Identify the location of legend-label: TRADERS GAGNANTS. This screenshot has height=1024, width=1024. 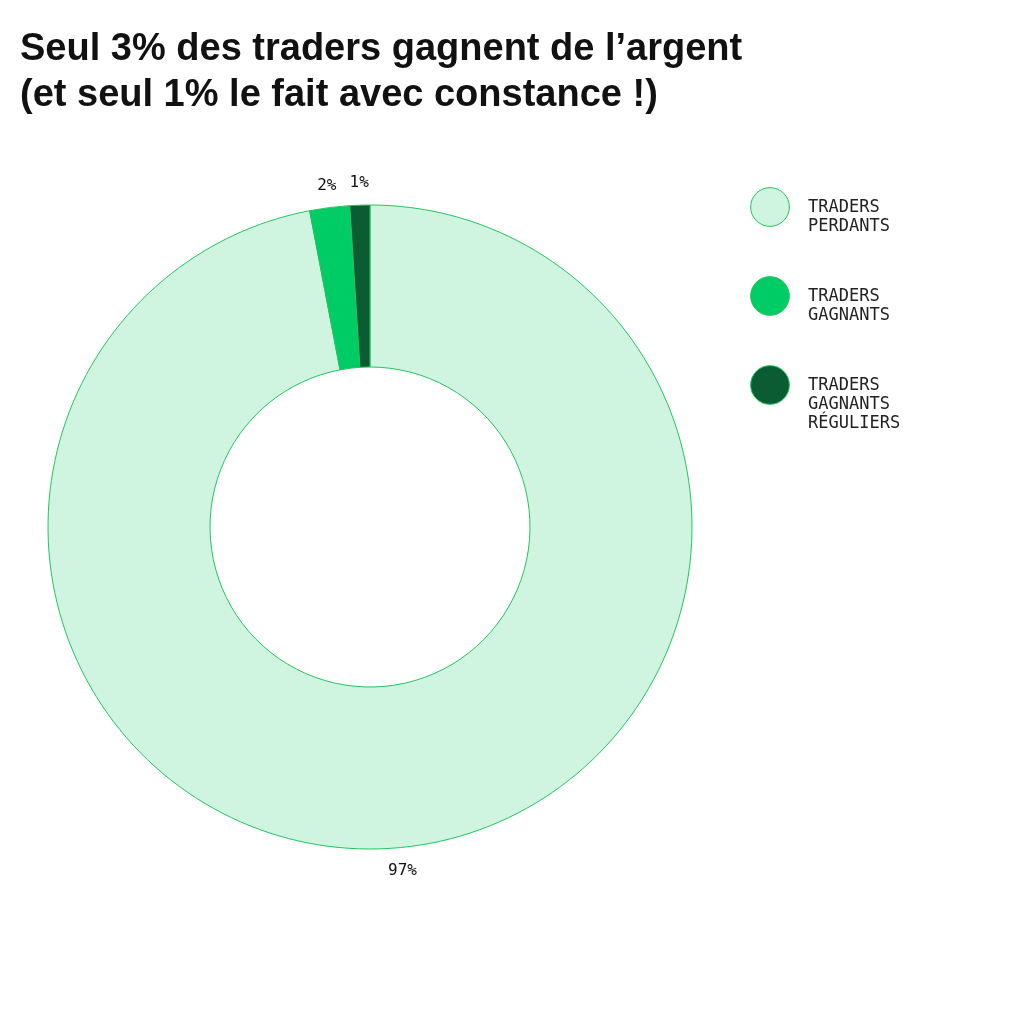
(849, 304).